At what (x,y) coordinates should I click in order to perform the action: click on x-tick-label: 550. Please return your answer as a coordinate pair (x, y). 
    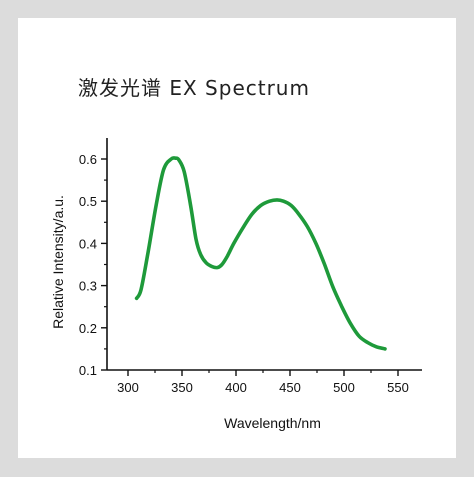
    Looking at the image, I should click on (398, 387).